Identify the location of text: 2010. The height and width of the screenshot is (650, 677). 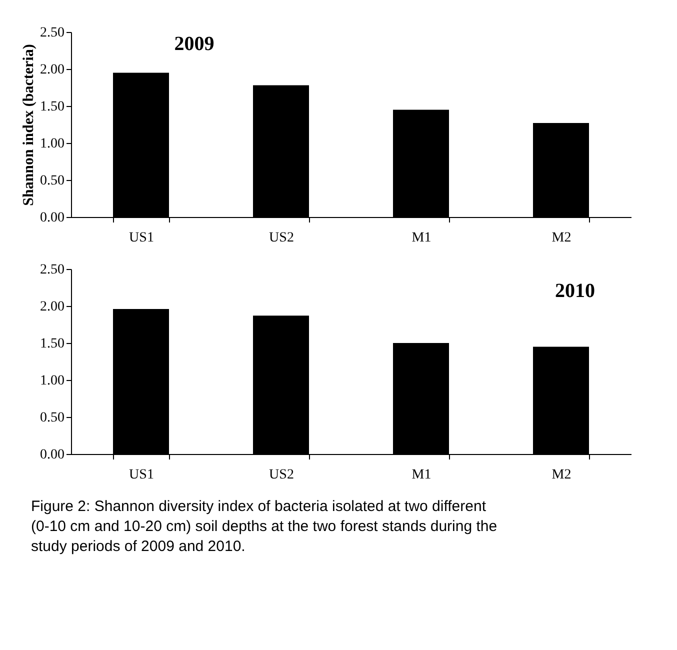
(575, 291).